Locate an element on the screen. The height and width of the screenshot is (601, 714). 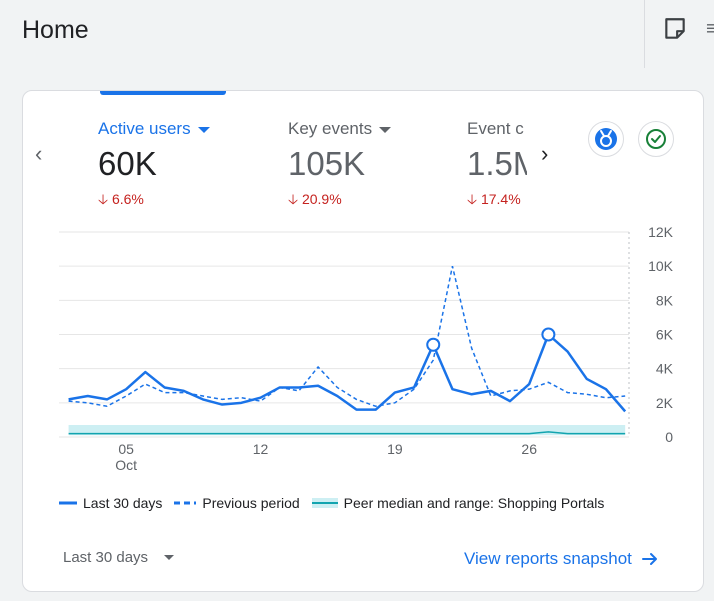
active-tab-indicator is located at coordinates (163, 93).